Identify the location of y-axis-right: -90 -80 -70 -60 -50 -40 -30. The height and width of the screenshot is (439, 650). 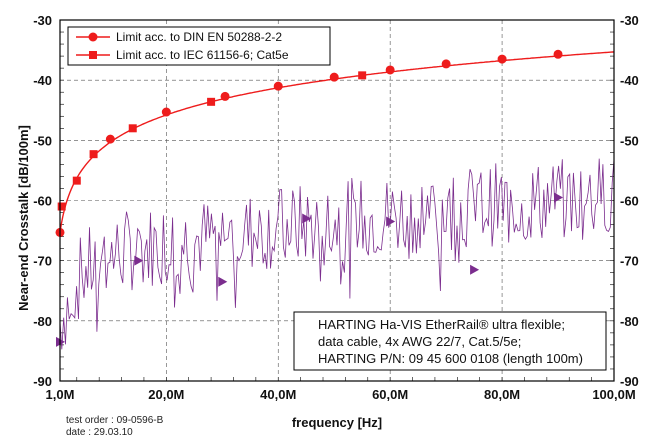
(629, 201).